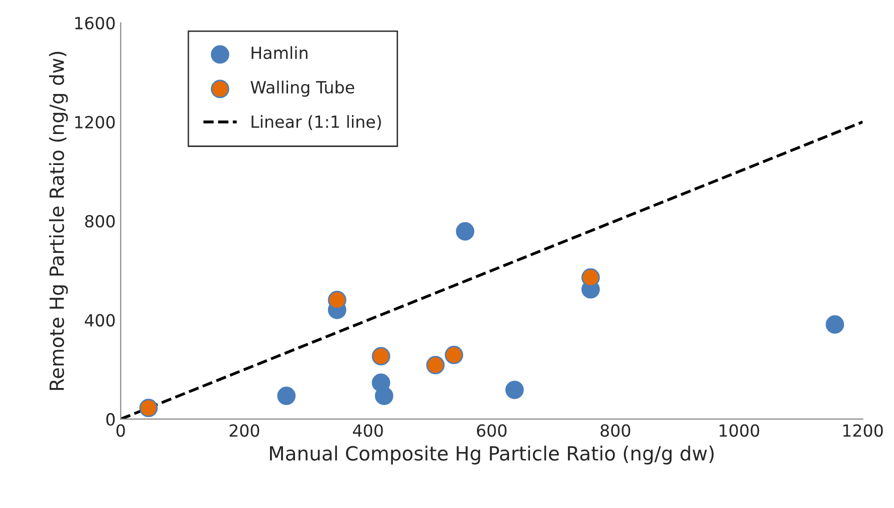 This screenshot has width=894, height=508. Describe the element at coordinates (95, 122) in the screenshot. I see `y-tick-label: 1200` at that location.